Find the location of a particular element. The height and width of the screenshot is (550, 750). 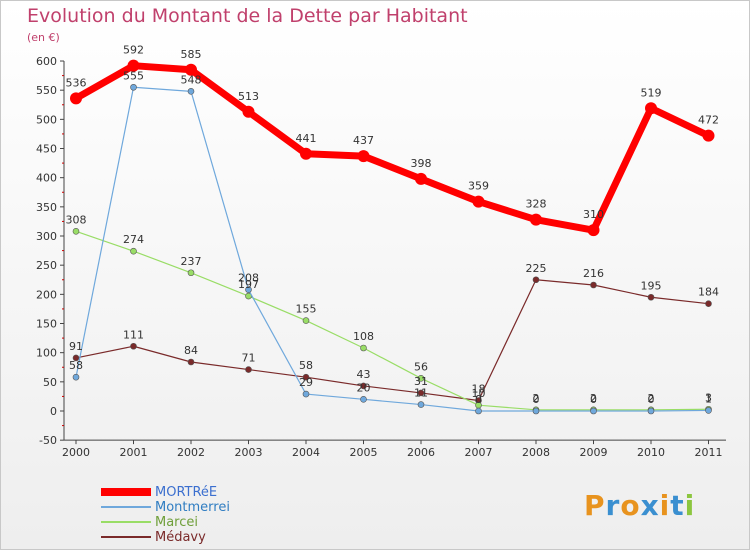

data-label: 585 is located at coordinates (191, 54).